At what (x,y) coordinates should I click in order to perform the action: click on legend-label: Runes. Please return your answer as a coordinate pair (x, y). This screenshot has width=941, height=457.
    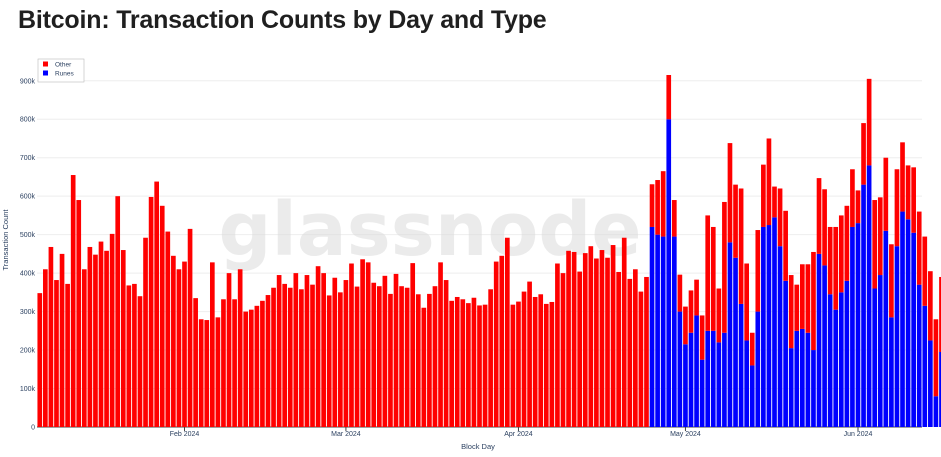
    Looking at the image, I should click on (65, 73).